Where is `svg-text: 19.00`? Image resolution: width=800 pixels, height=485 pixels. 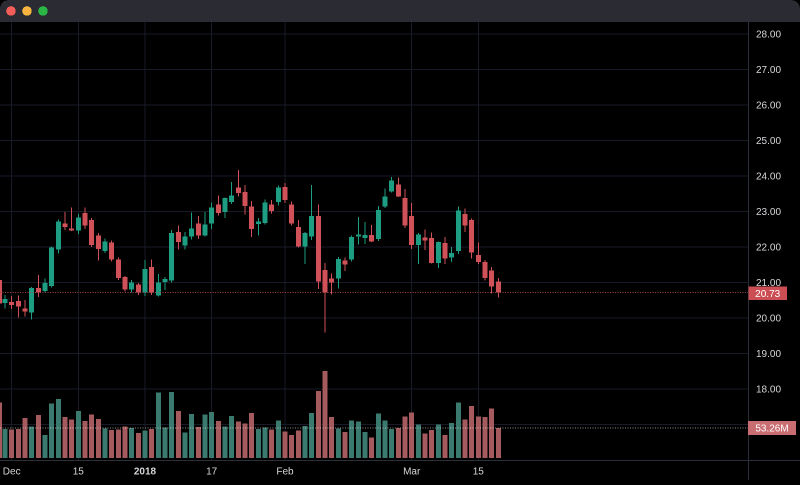
svg-text: 19.00 is located at coordinates (768, 354).